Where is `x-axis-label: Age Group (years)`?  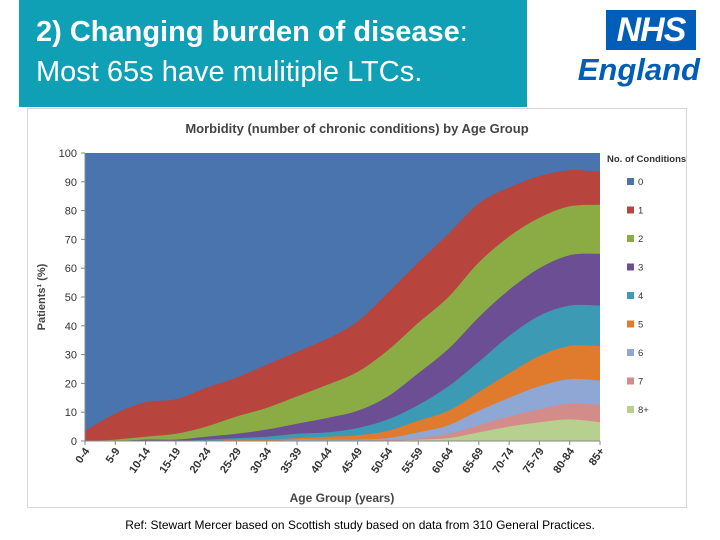
x-axis-label: Age Group (years) is located at coordinates (342, 498).